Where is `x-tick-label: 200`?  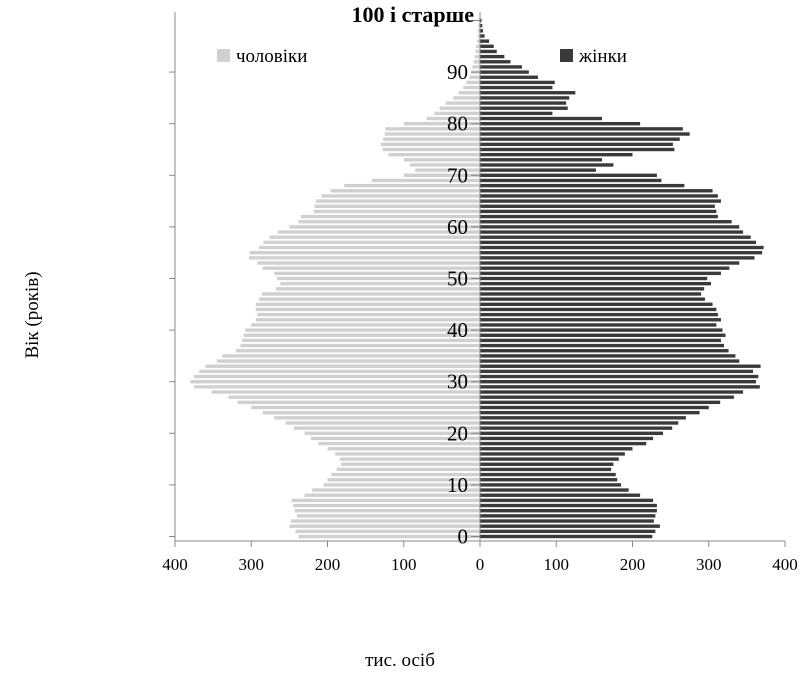
x-tick-label: 200 is located at coordinates (633, 564).